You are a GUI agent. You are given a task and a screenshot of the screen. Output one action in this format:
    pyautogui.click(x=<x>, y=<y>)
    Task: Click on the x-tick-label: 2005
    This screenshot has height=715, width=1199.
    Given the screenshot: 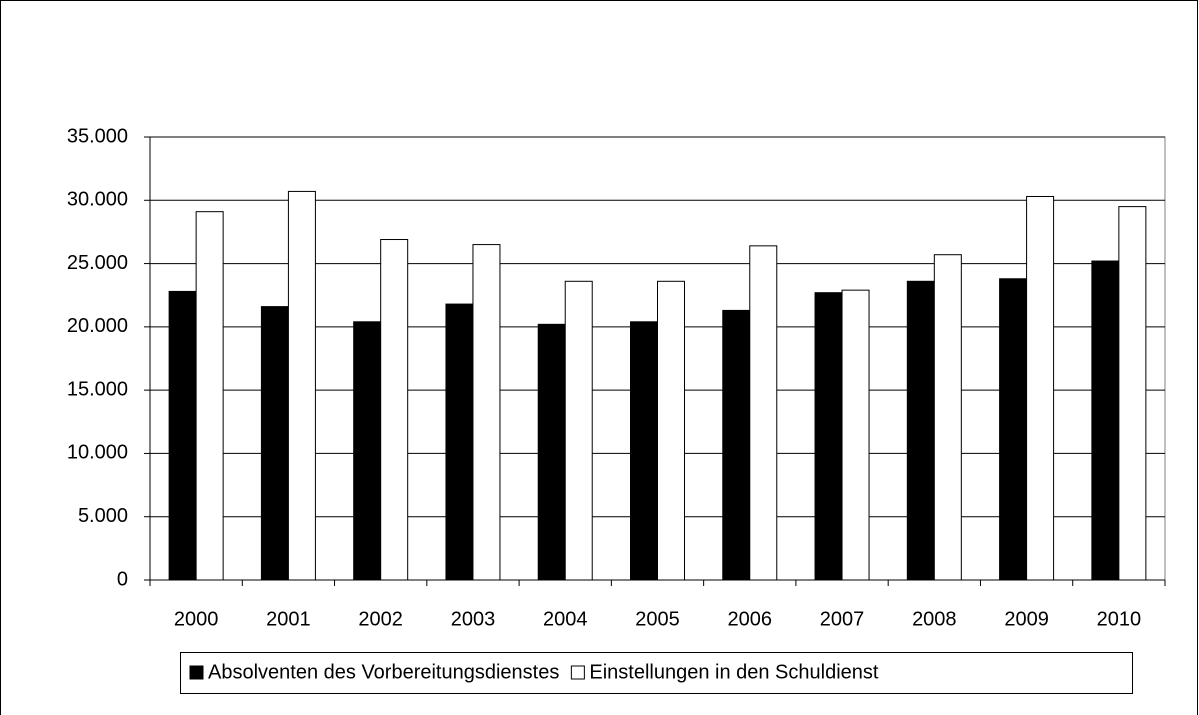 What is the action you would take?
    pyautogui.click(x=657, y=619)
    